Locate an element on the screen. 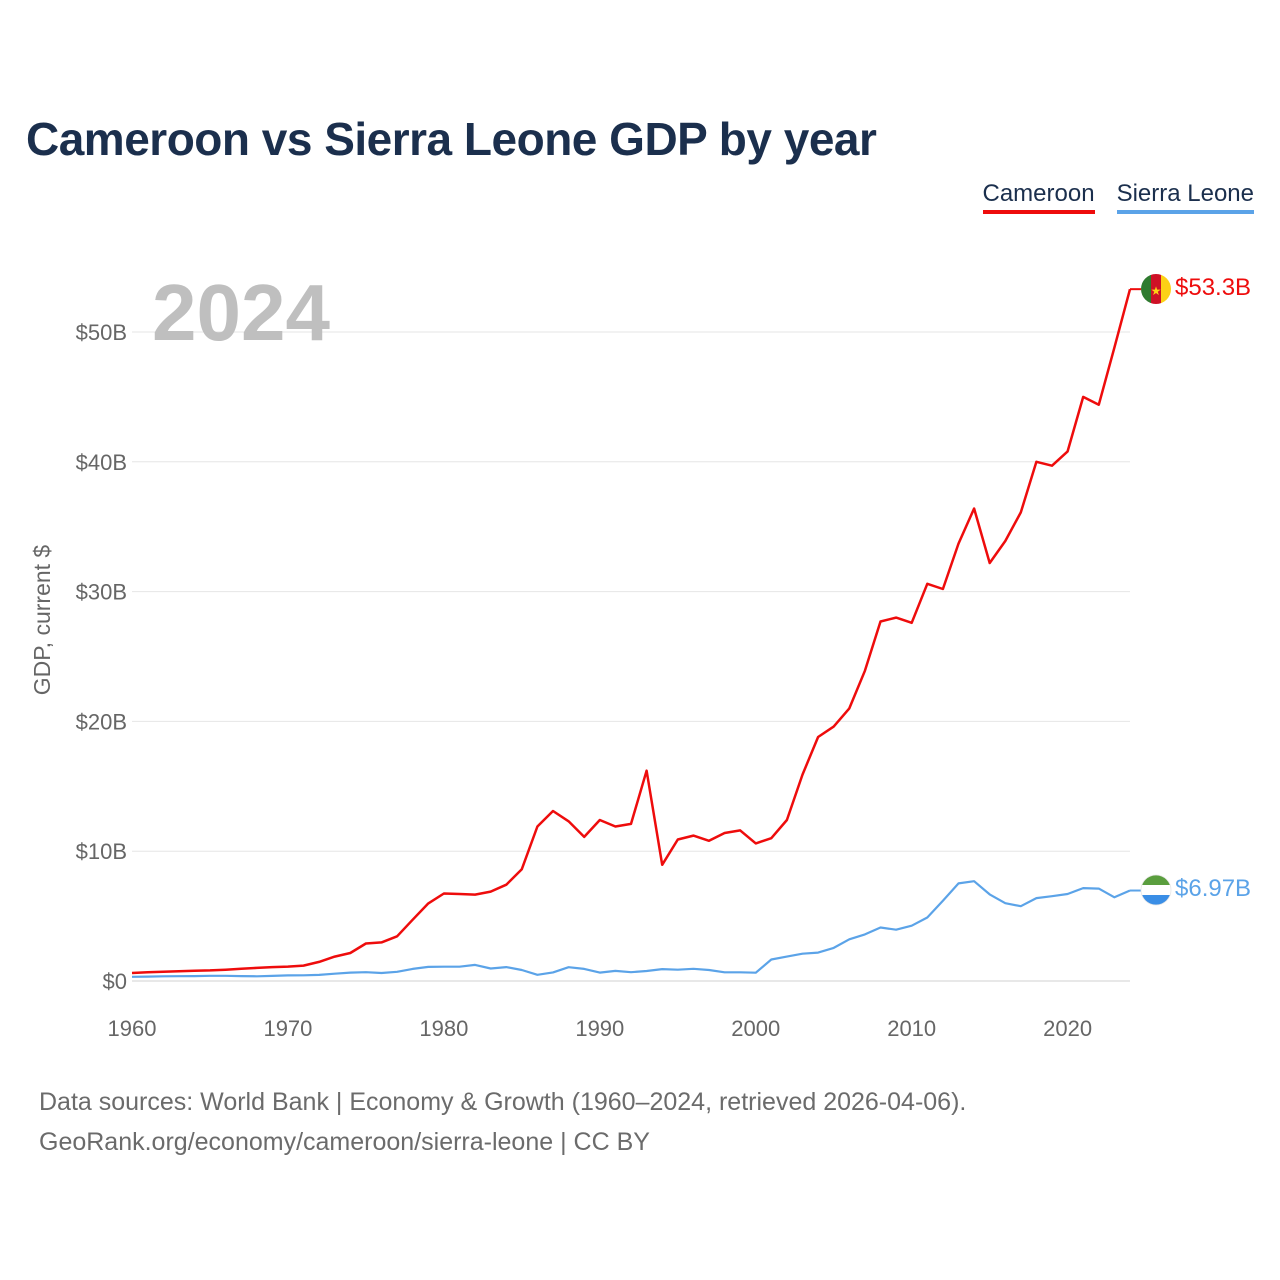 The image size is (1280, 1280). x-tick-label: 1990 is located at coordinates (599, 1028).